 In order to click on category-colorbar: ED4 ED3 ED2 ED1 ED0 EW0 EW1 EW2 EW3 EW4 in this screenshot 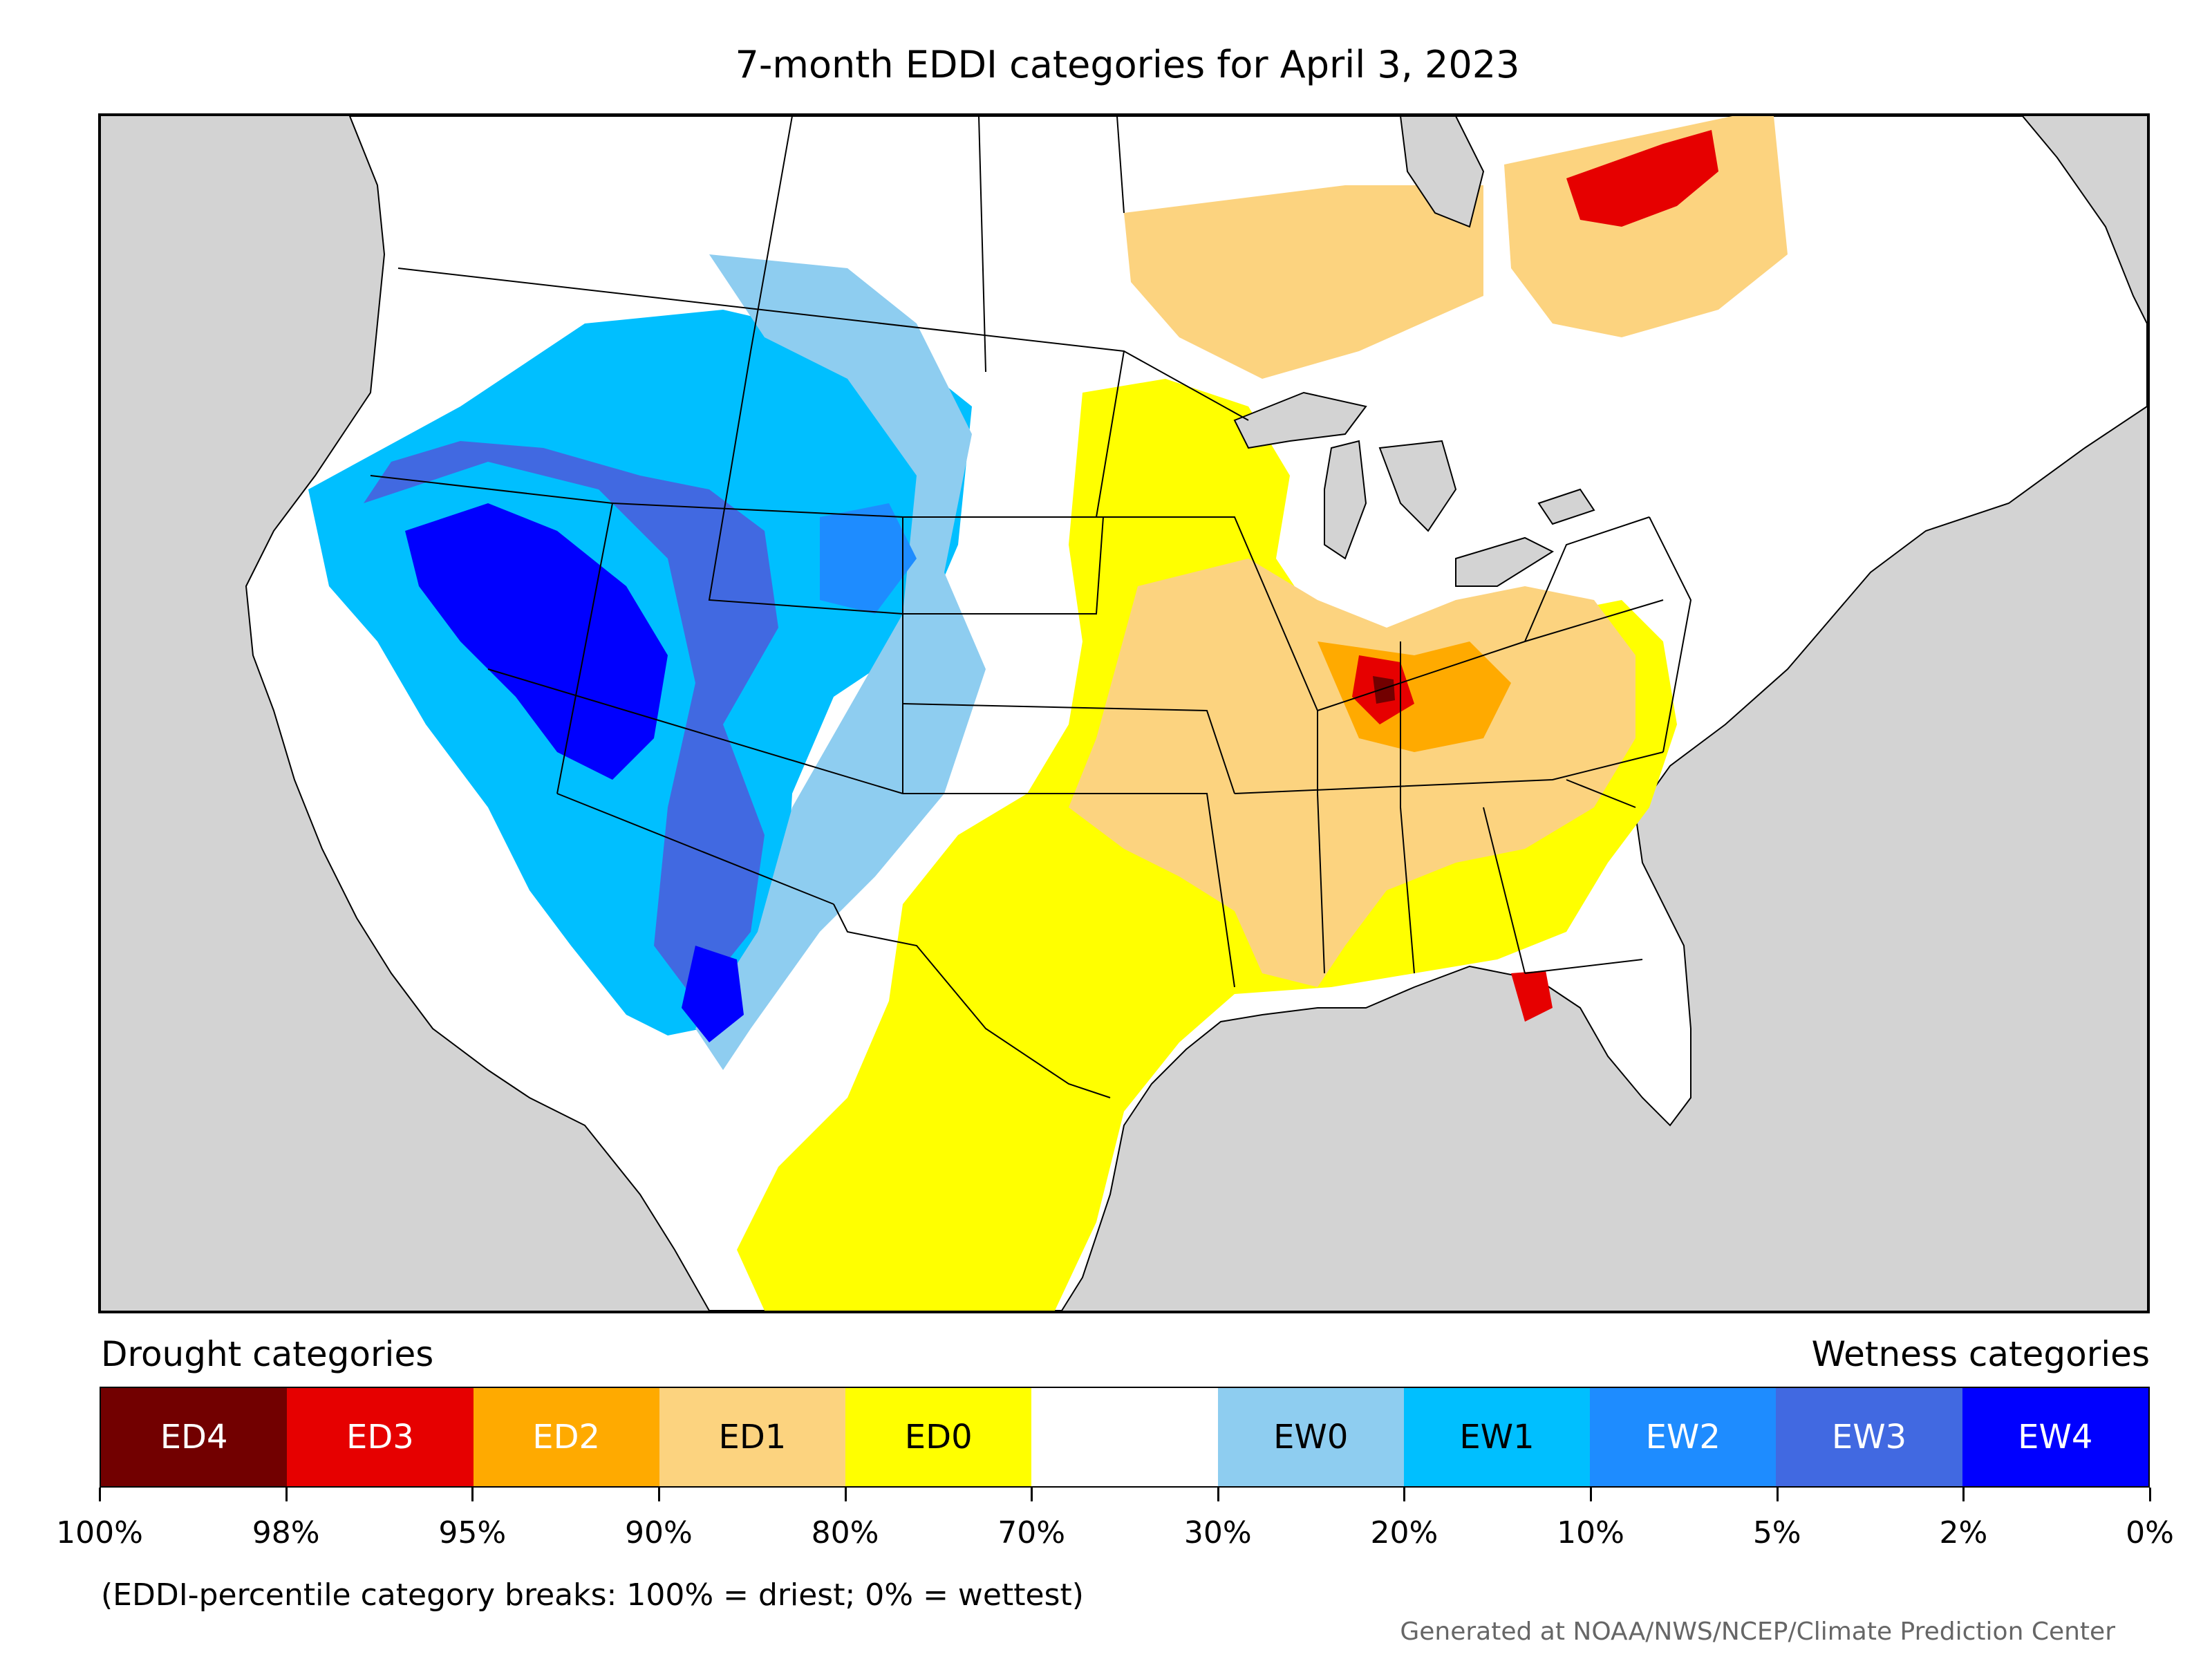, I will do `click(1125, 1437)`.